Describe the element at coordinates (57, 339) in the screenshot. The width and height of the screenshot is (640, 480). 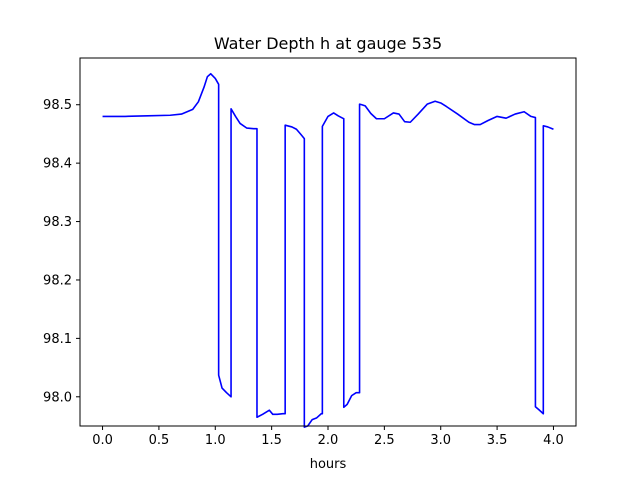
I see `y-tick-label: 98.1` at that location.